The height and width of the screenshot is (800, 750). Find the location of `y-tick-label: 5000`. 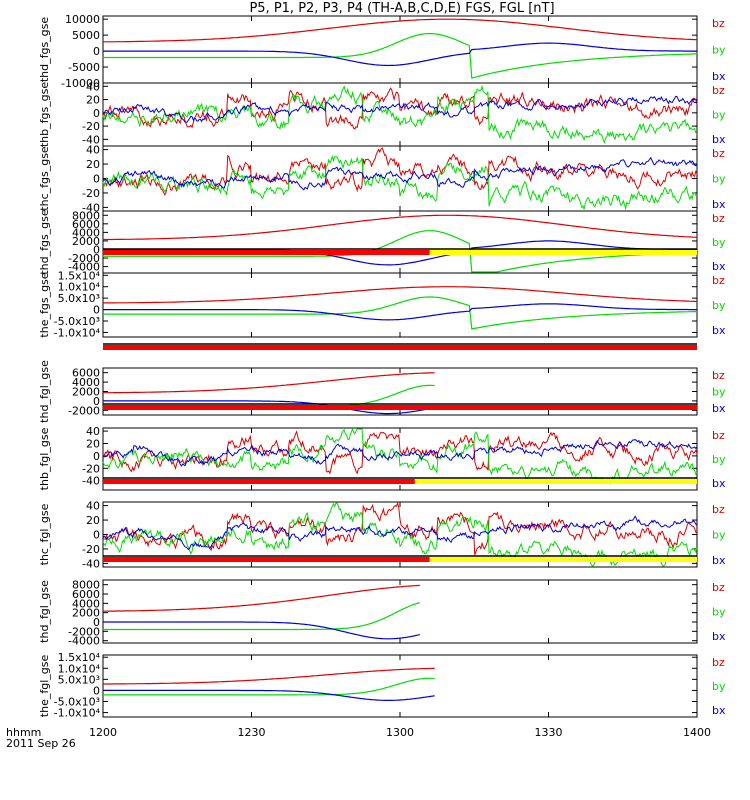

y-tick-label: 5000 is located at coordinates (86, 35).